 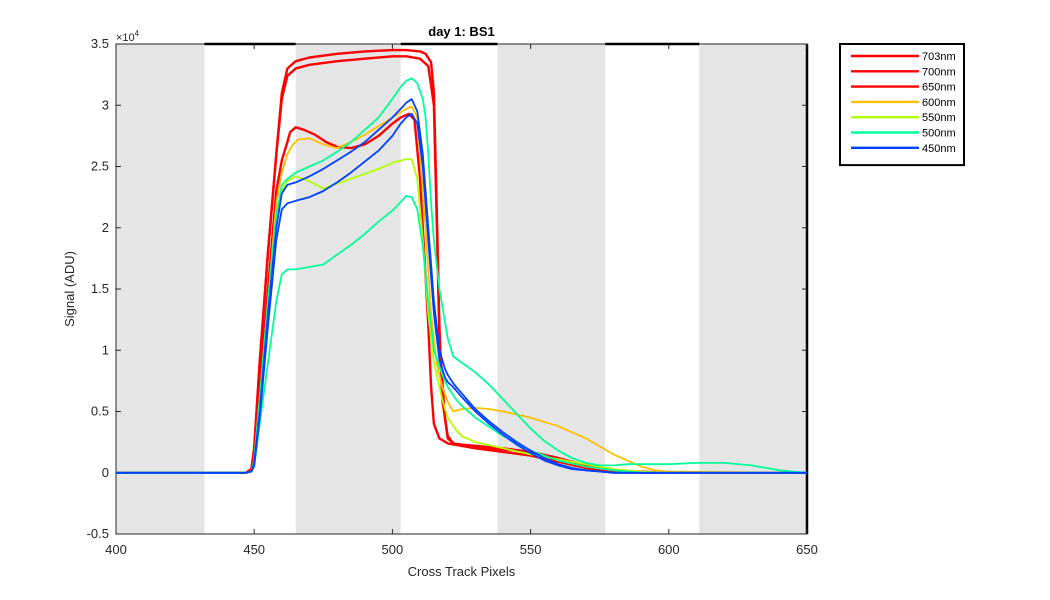 I want to click on y-tick-label: 1.5, so click(x=100, y=288).